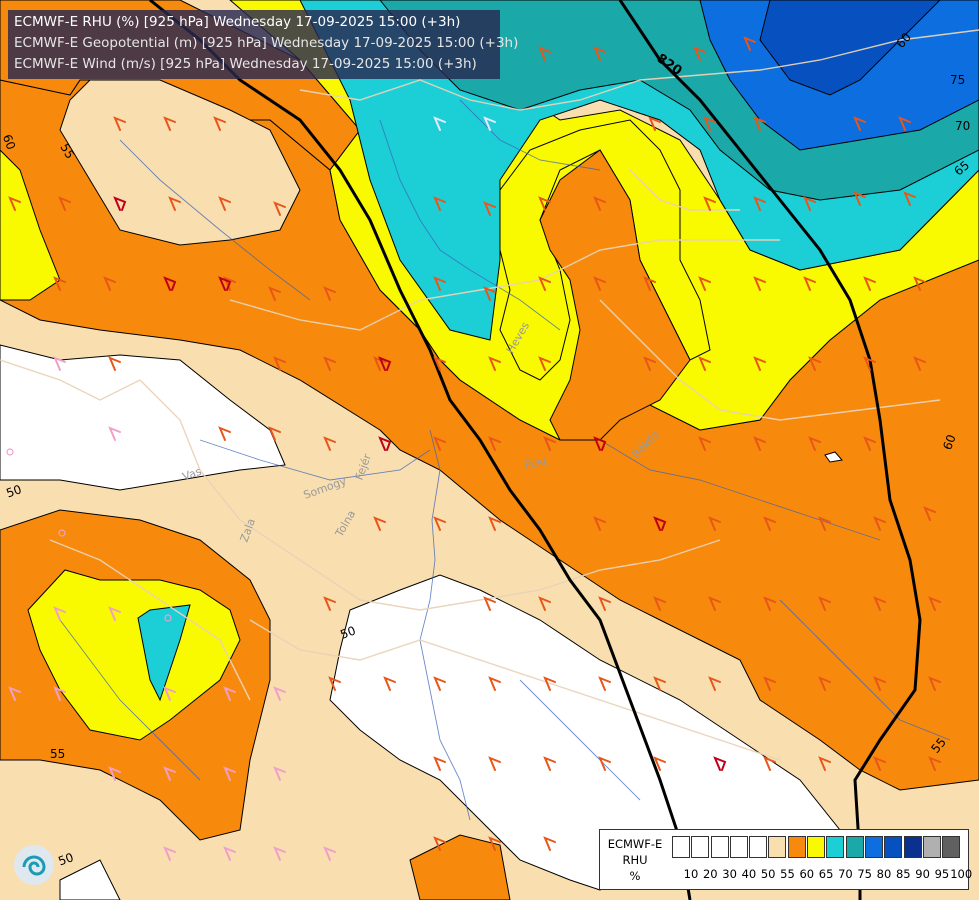  What do you see at coordinates (903, 874) in the screenshot?
I see `legend-tick-label: 85` at bounding box center [903, 874].